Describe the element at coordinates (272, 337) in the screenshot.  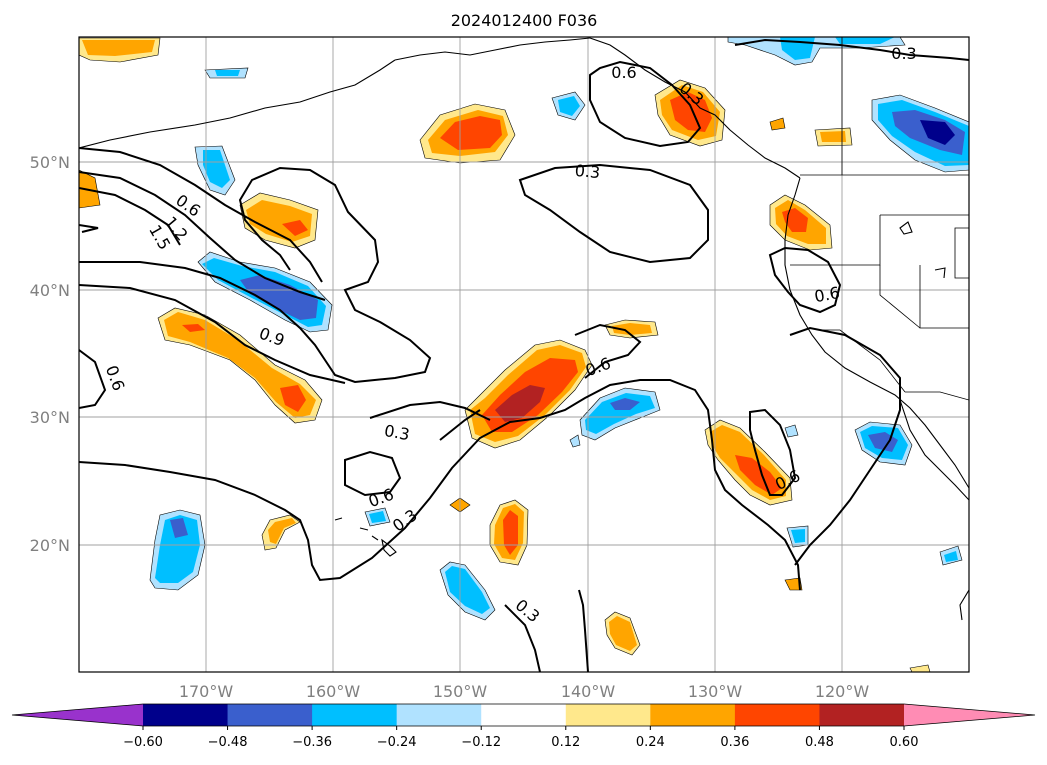
I see `contour-label: 0.9` at that location.